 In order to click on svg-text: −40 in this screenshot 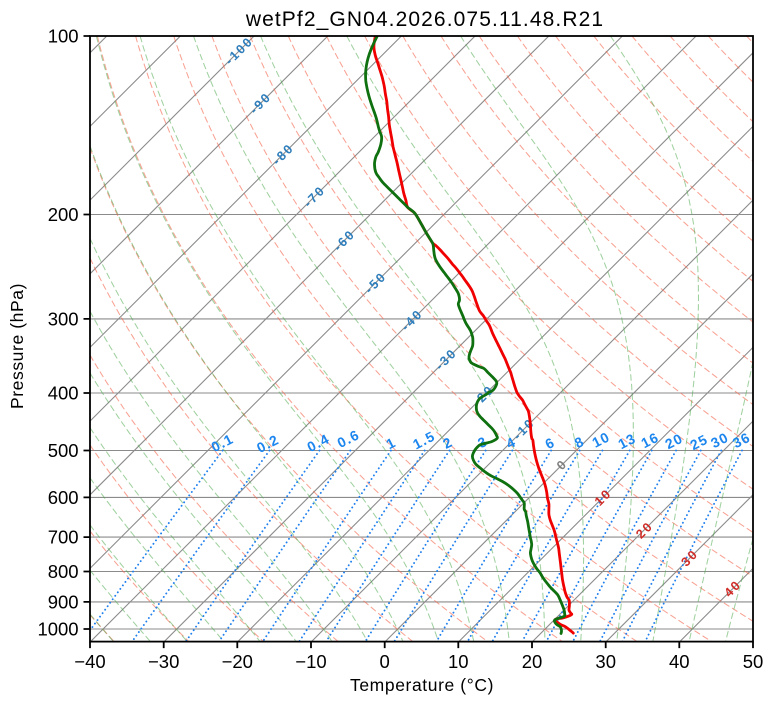, I will do `click(89, 661)`.